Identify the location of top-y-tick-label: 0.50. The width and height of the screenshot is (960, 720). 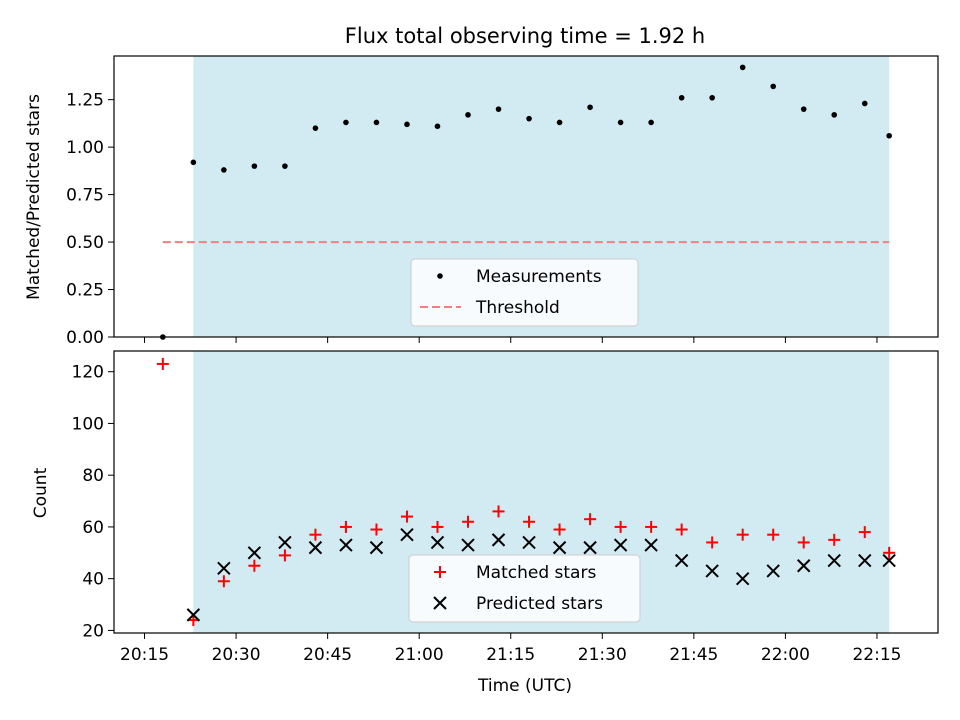
(85, 243).